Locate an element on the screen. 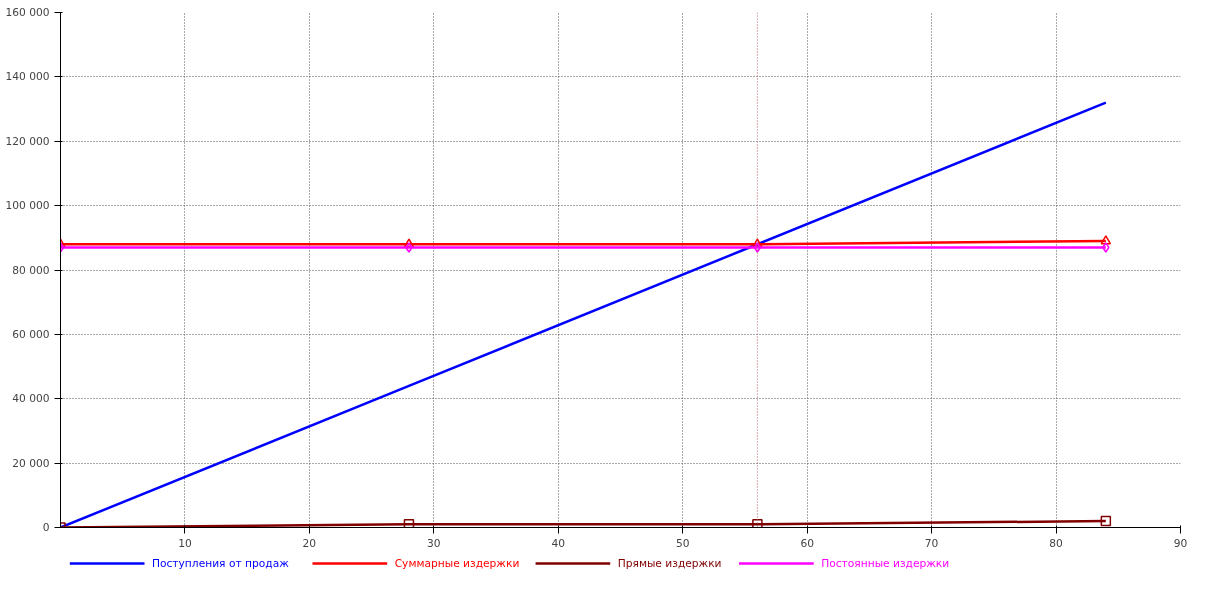  y-tick-label: 160 000 is located at coordinates (27, 12).